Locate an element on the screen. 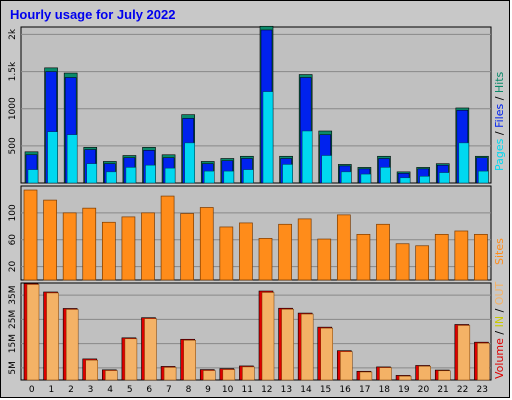 The height and width of the screenshot is (400, 512). x-tick-label: 4 is located at coordinates (110, 390).